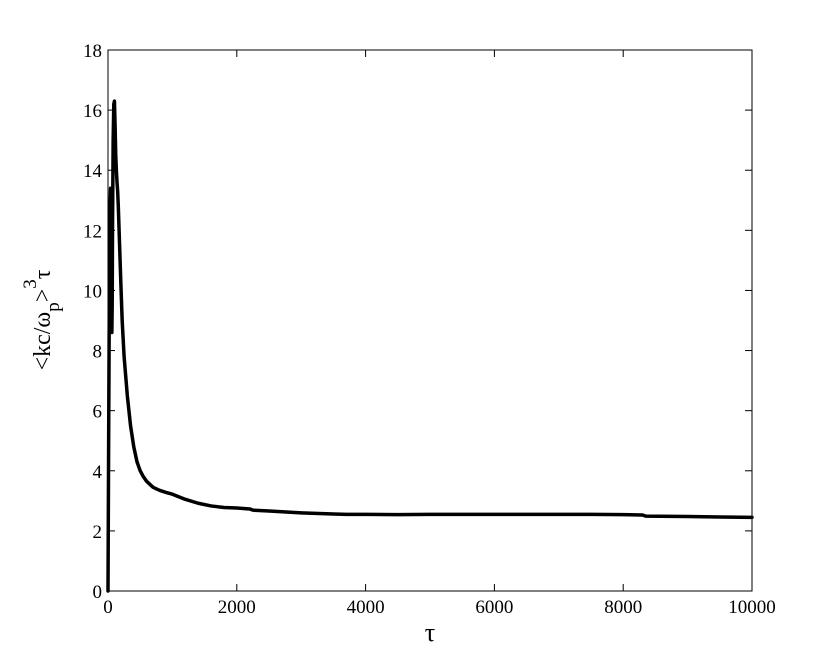 The width and height of the screenshot is (830, 666). What do you see at coordinates (92, 51) in the screenshot?
I see `y-tick-label: 18` at bounding box center [92, 51].